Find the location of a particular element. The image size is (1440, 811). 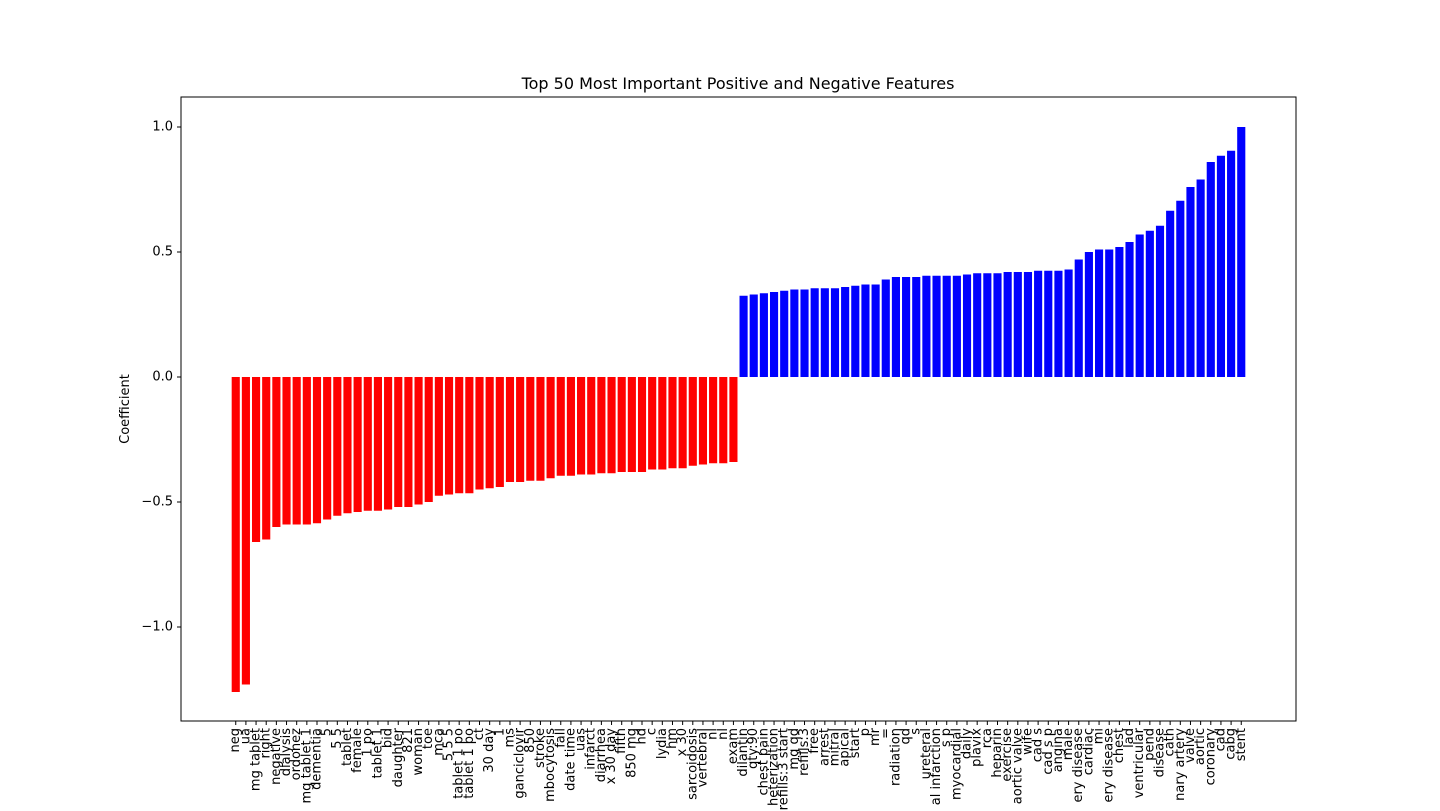

x-tick-label: dialysis is located at coordinates (286, 752).